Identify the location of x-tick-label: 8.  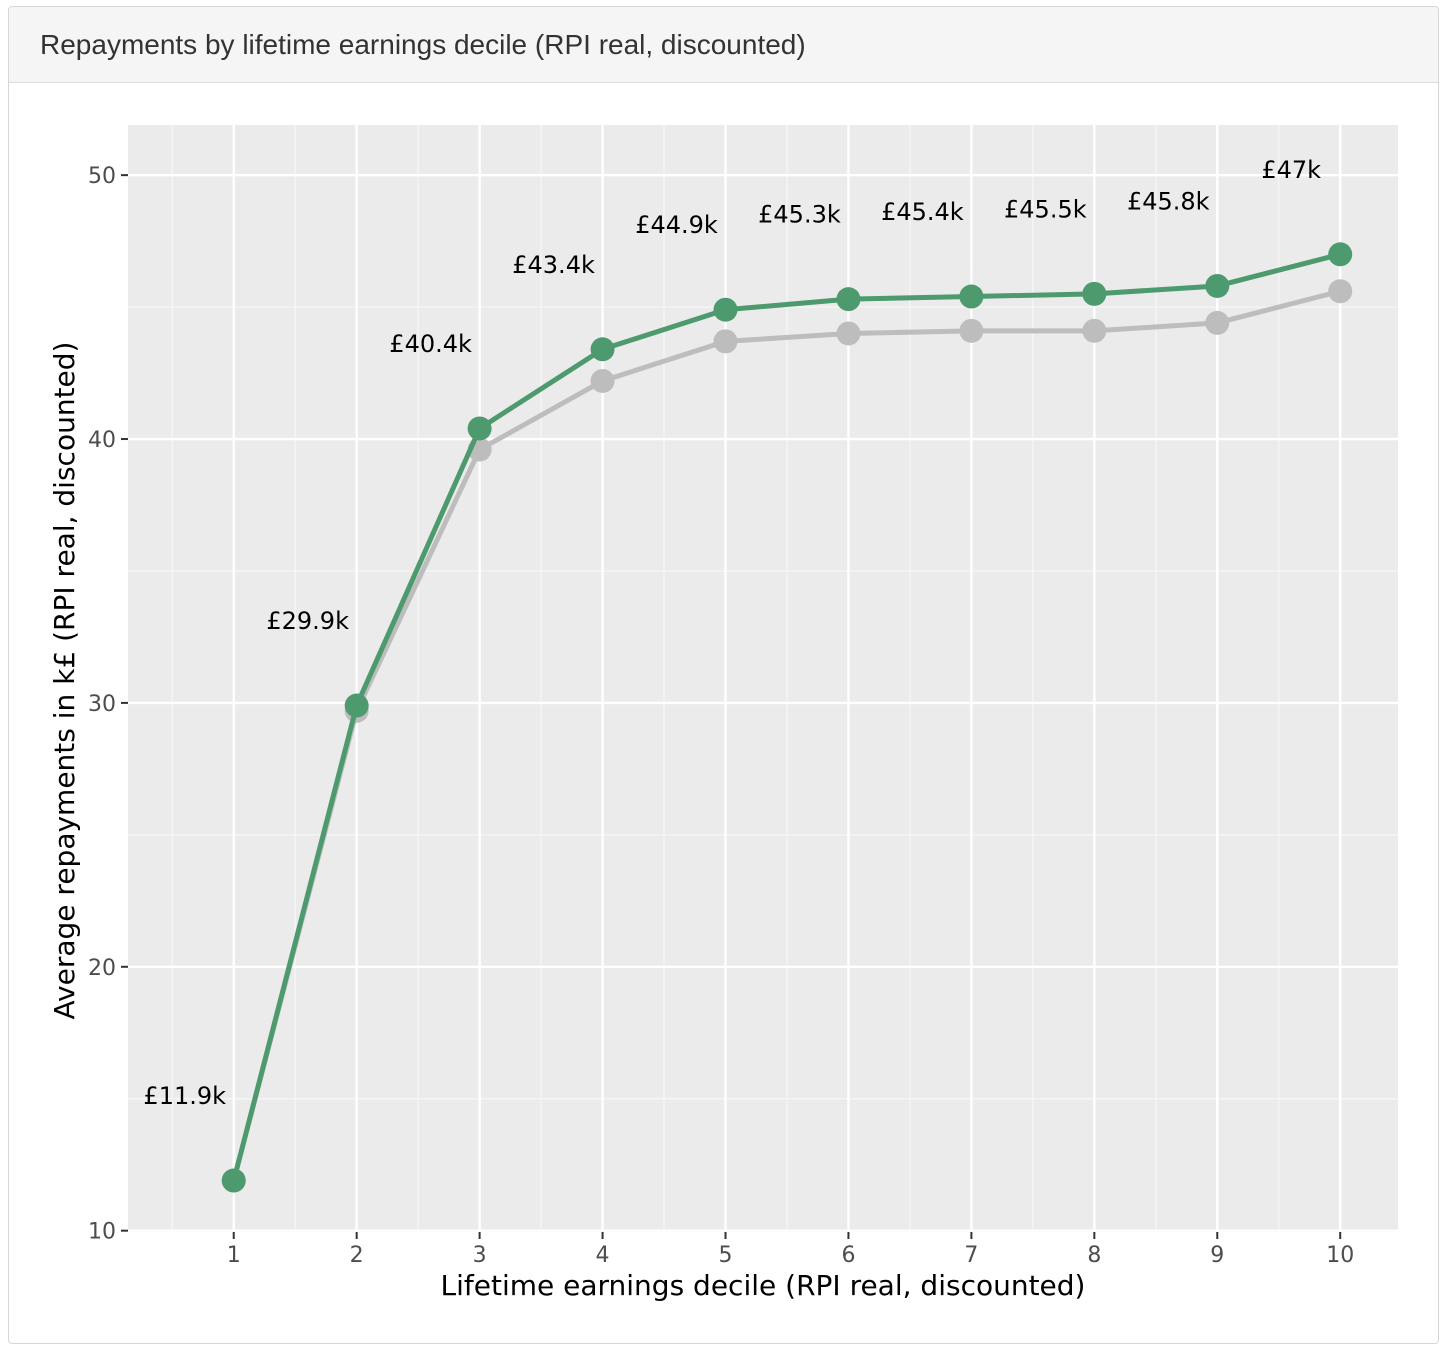
(1094, 1255).